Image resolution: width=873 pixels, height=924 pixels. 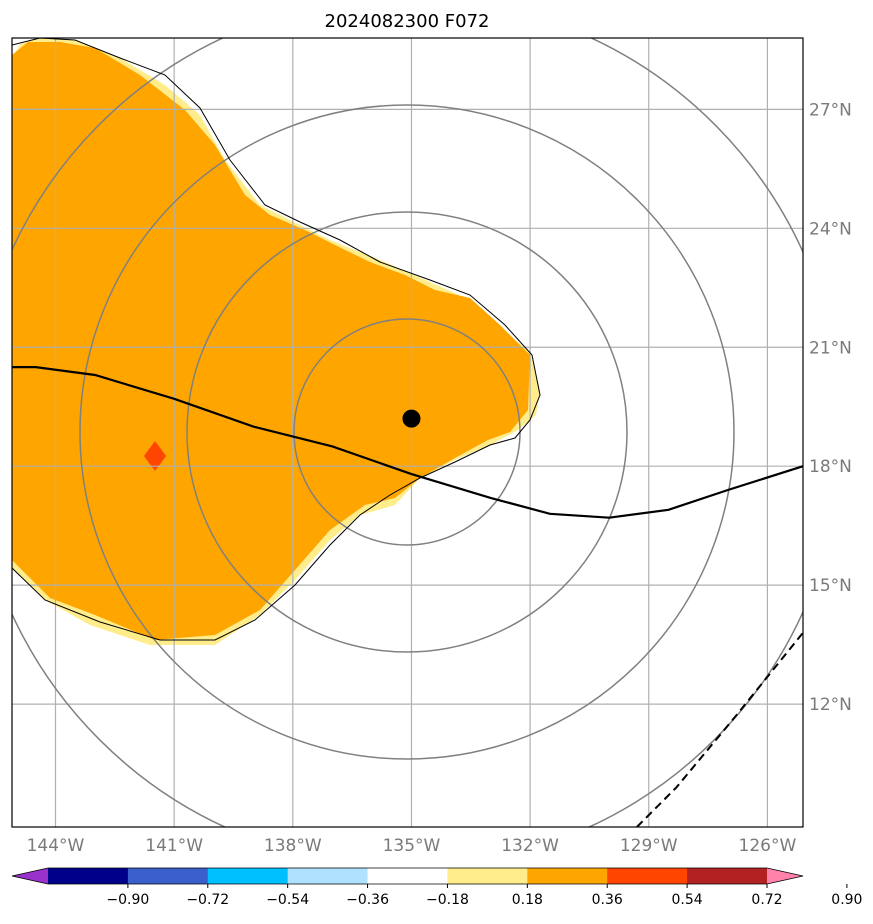 I want to click on colorbar-outline, so click(x=407, y=876).